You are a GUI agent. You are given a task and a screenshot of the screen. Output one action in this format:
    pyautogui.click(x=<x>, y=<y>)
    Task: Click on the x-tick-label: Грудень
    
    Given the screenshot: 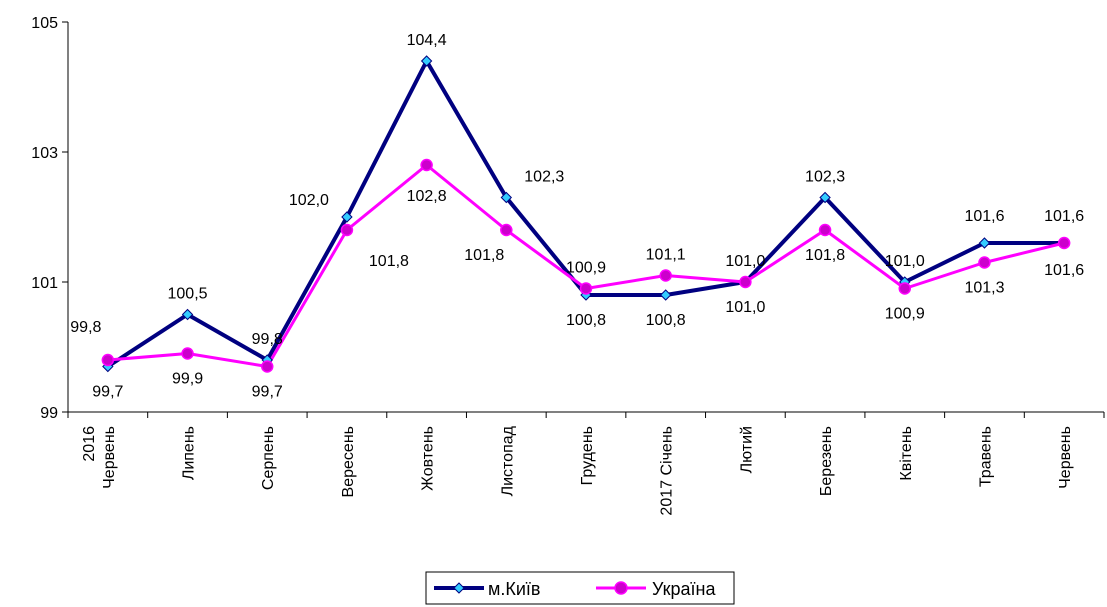 What is the action you would take?
    pyautogui.click(x=587, y=455)
    